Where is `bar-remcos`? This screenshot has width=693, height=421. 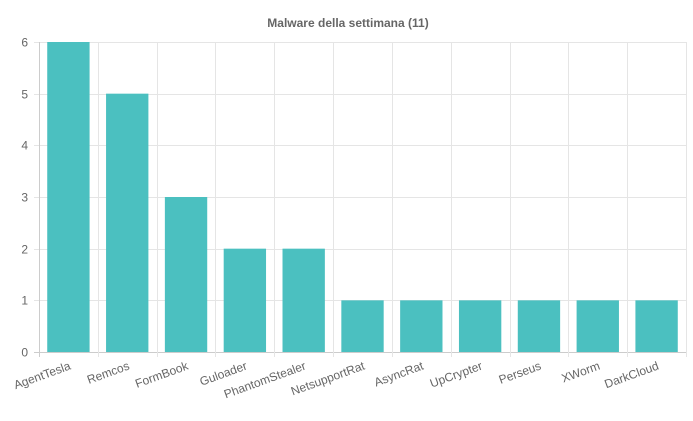 bar-remcos is located at coordinates (127, 223).